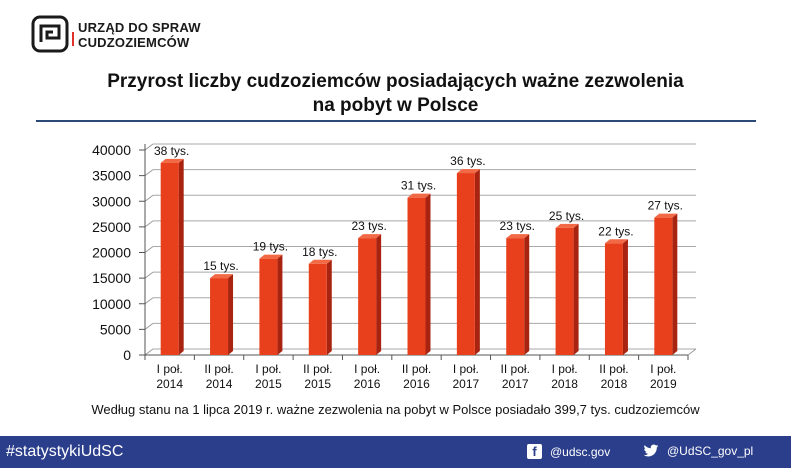 The height and width of the screenshot is (468, 791). What do you see at coordinates (111, 278) in the screenshot?
I see `y-tick-label: 15000` at bounding box center [111, 278].